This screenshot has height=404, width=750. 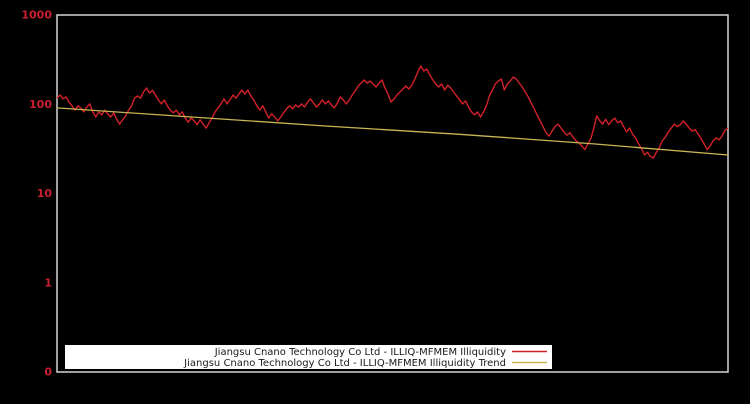 I want to click on y-tick-label: 0, so click(x=48, y=372).